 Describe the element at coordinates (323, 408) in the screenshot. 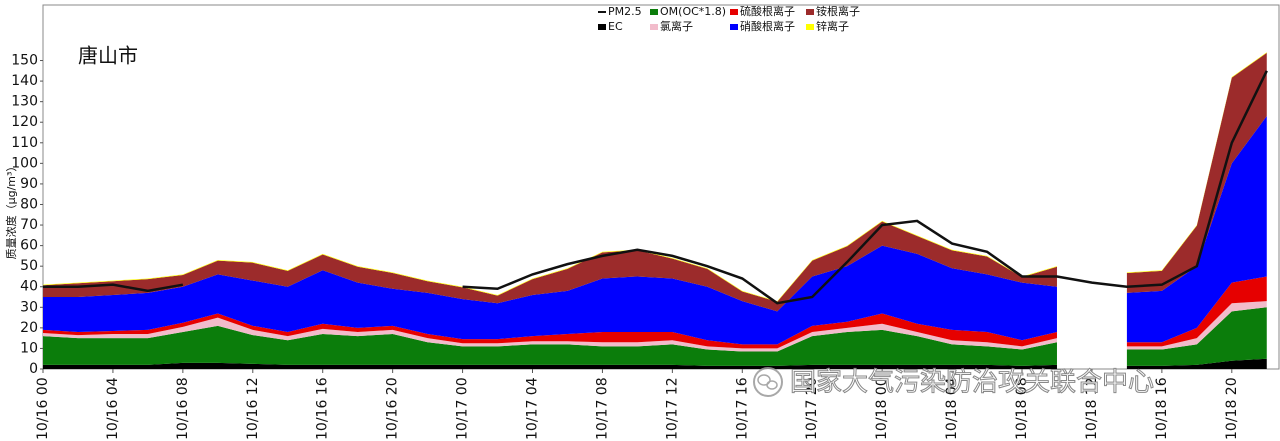

I see `x-tick-label: 10/16 16` at that location.